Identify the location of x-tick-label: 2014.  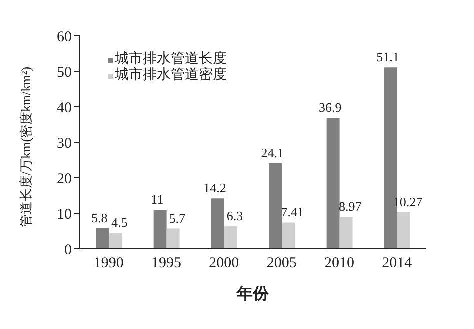
(397, 264).